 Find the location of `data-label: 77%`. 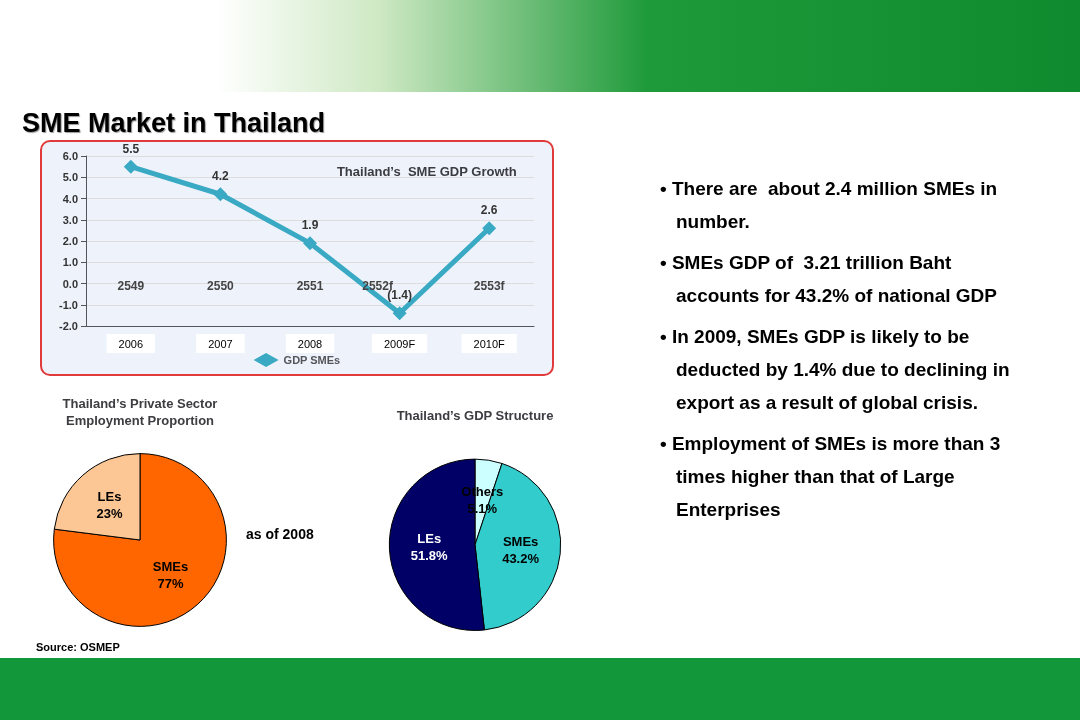

data-label: 77% is located at coordinates (170, 583).